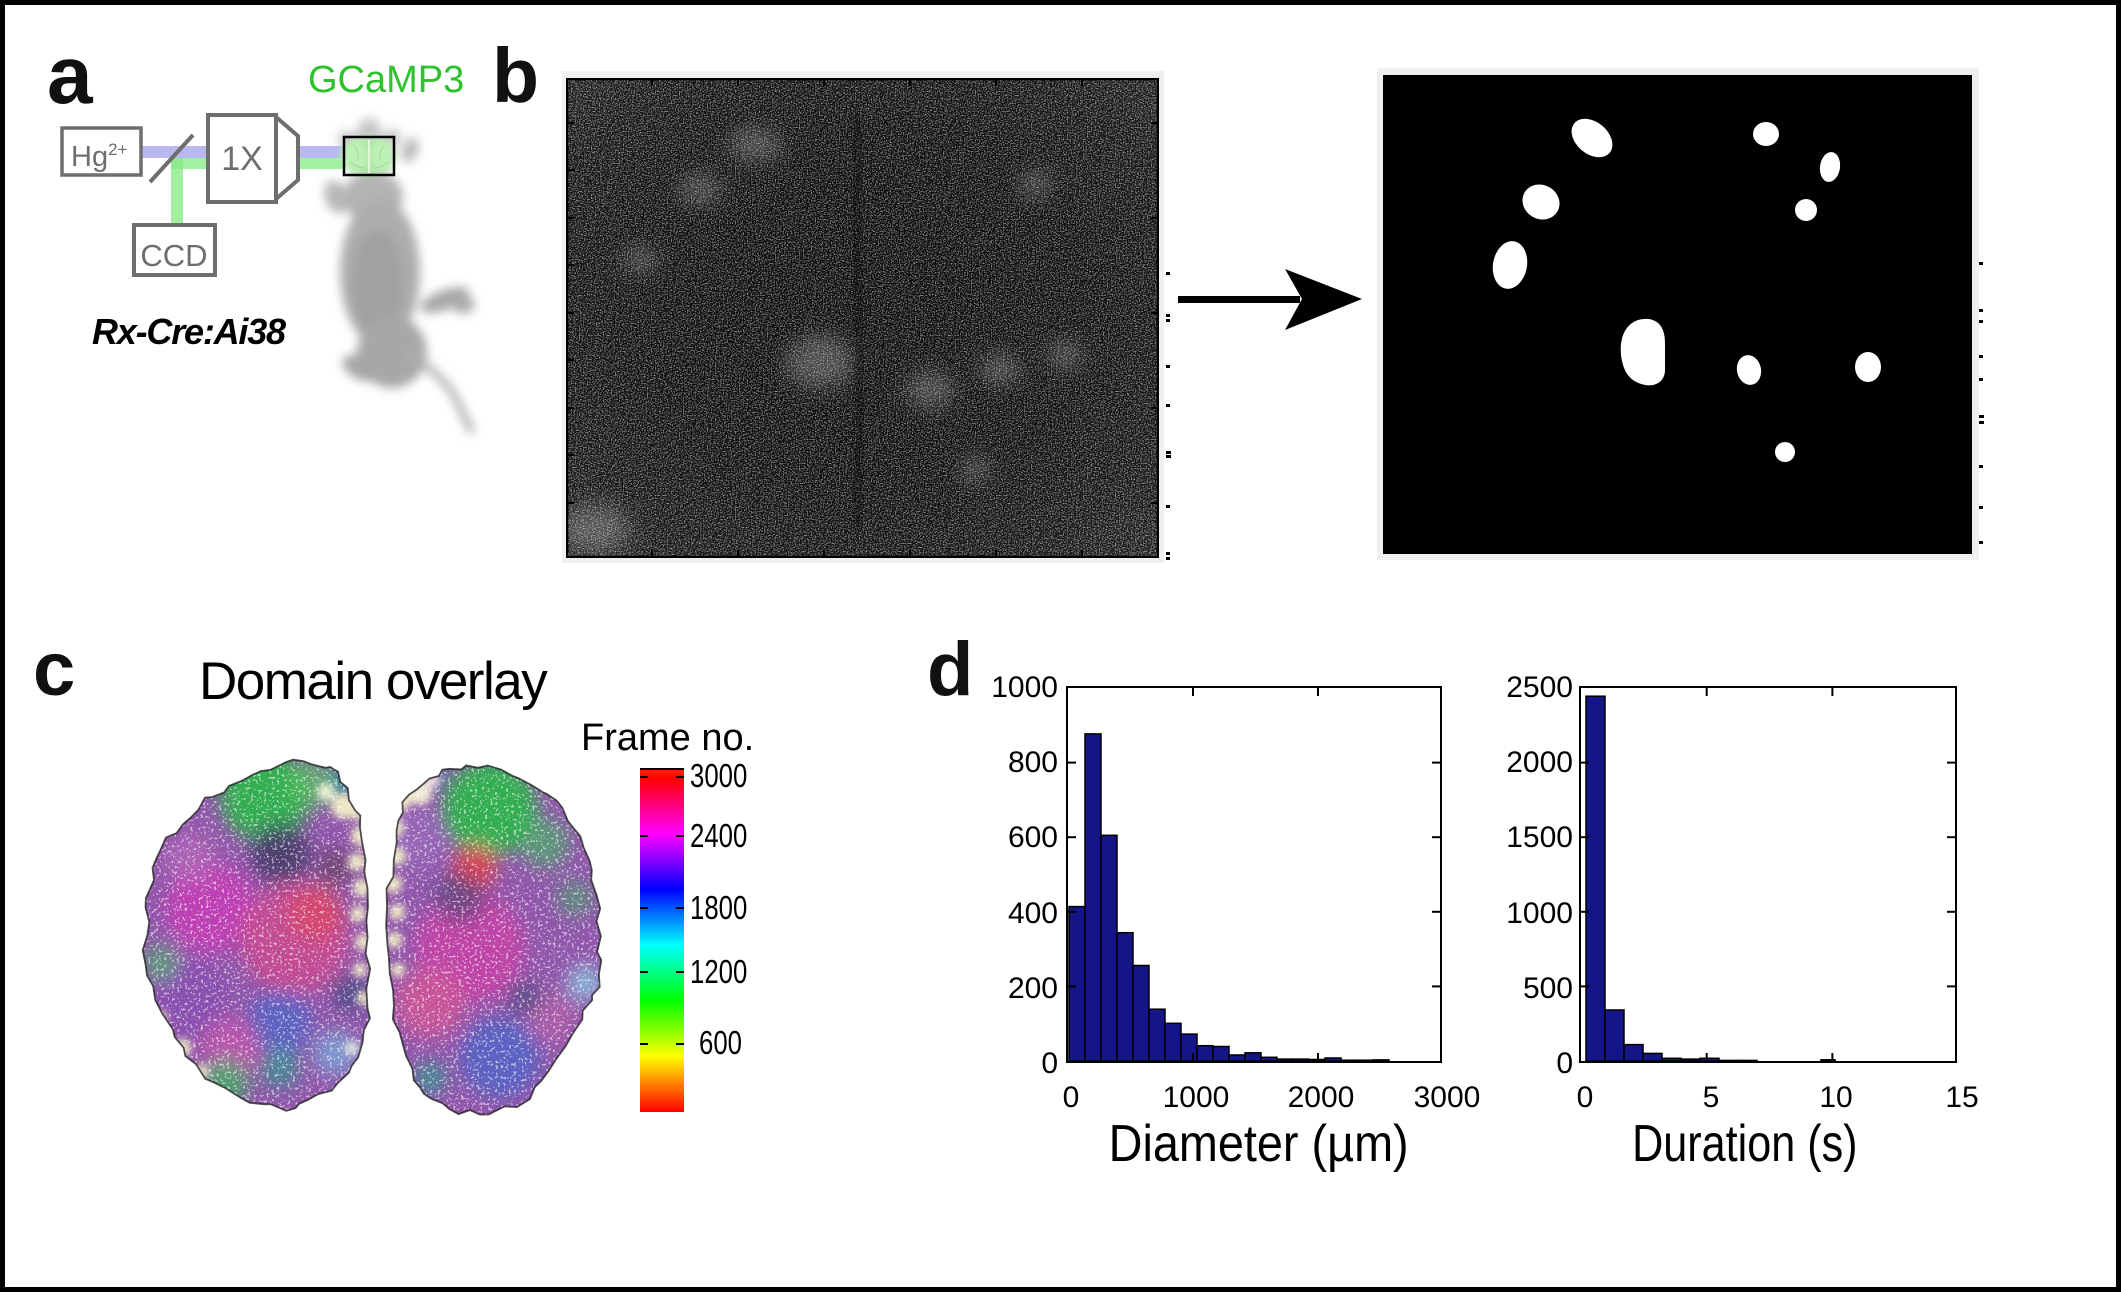  I want to click on svg-text: CCD, so click(173, 255).